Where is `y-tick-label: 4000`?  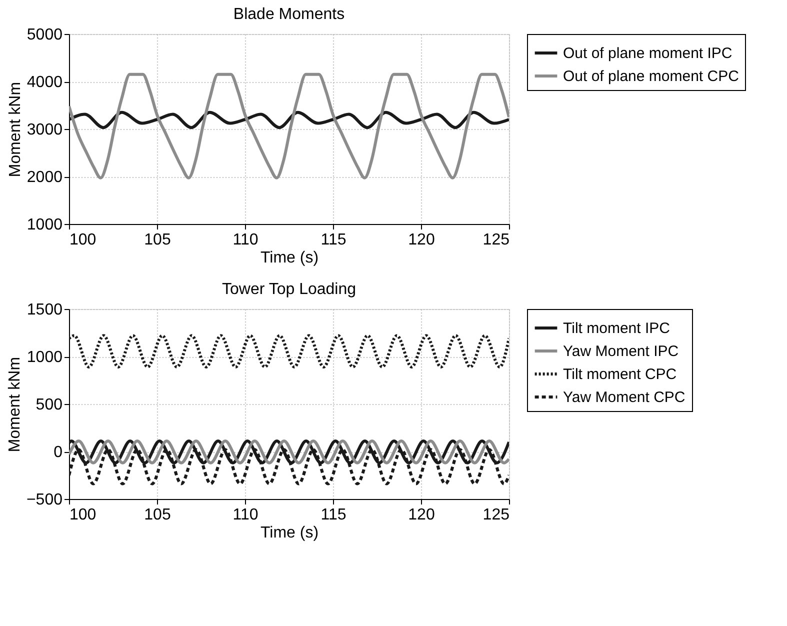
y-tick-label: 4000 is located at coordinates (44, 82).